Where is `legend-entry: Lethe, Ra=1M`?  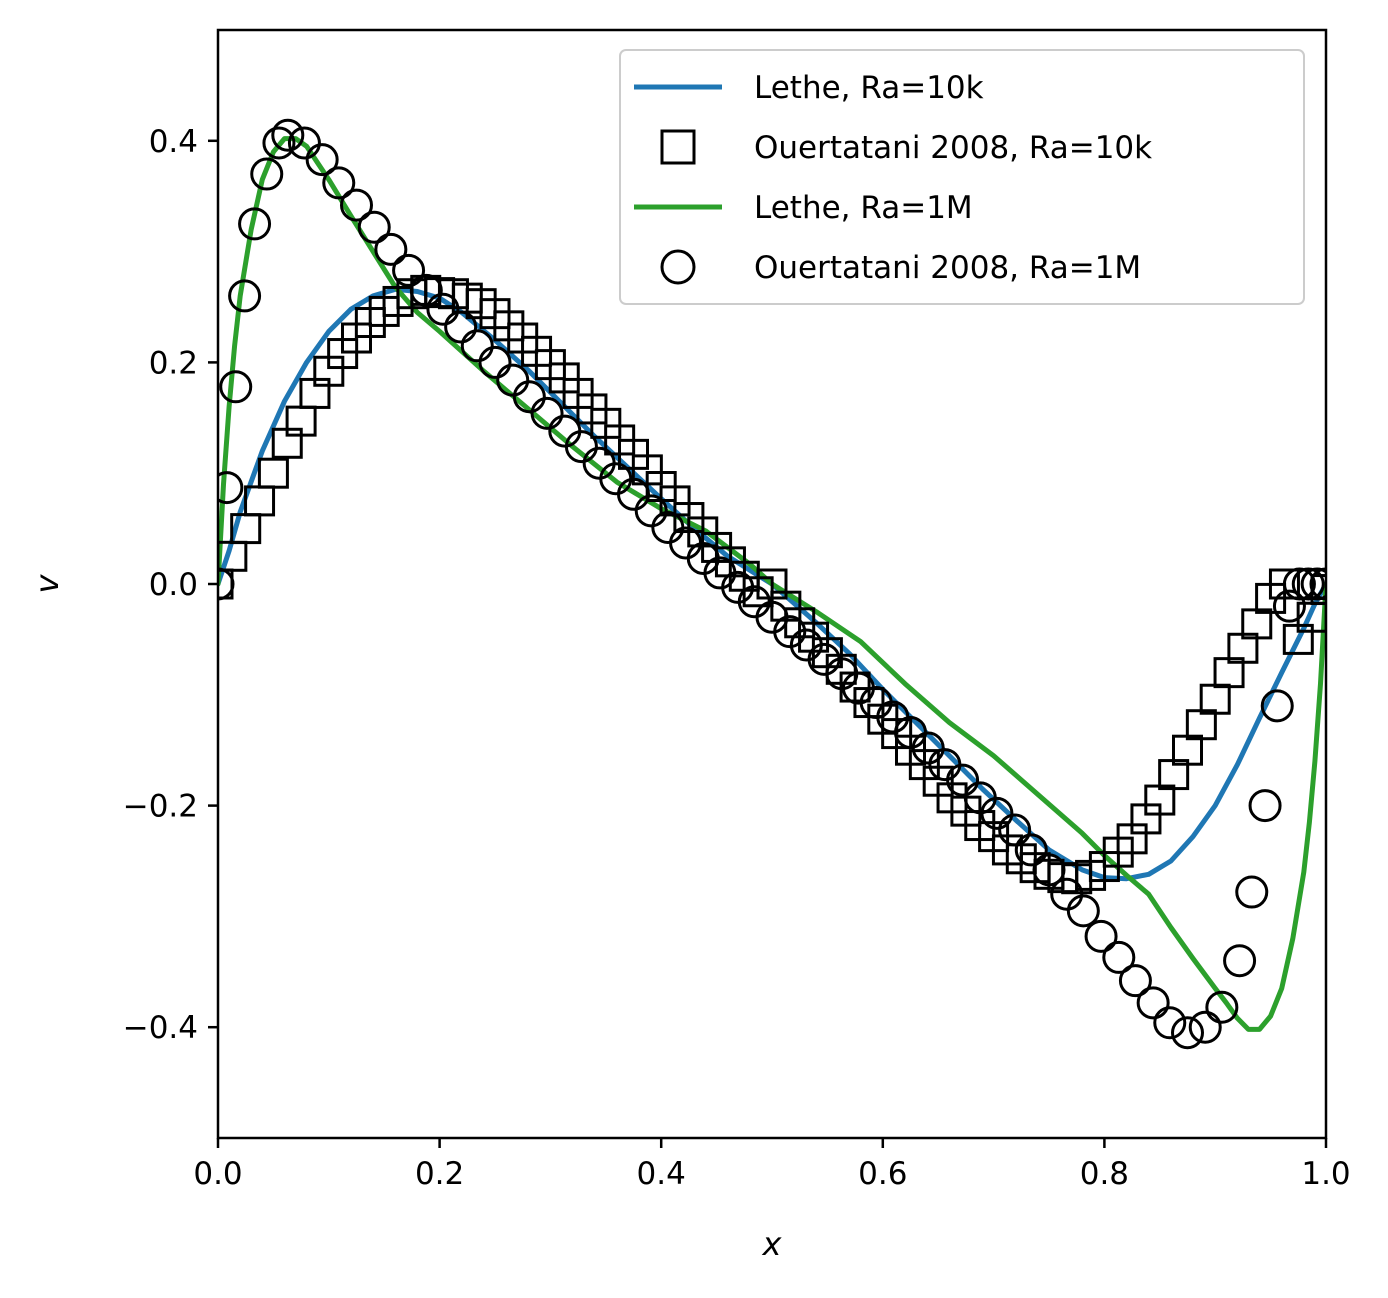 legend-entry: Lethe, Ra=1M is located at coordinates (803, 208).